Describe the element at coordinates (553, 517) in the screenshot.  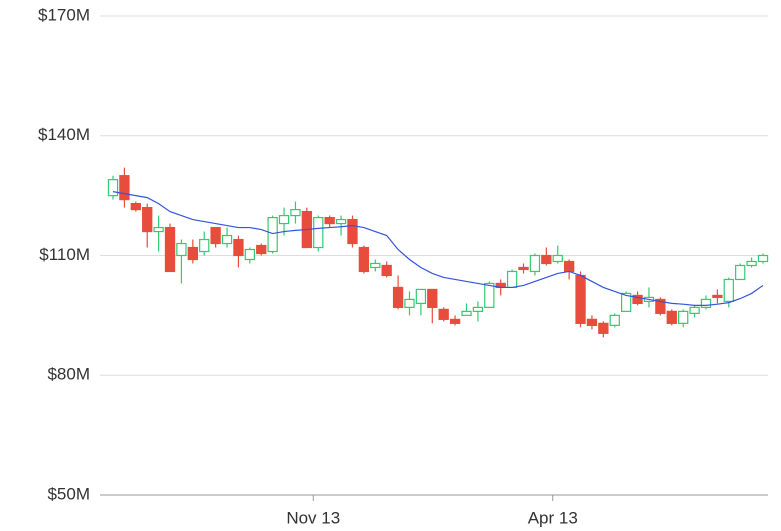
I see `x-tick-label: Apr 13` at that location.